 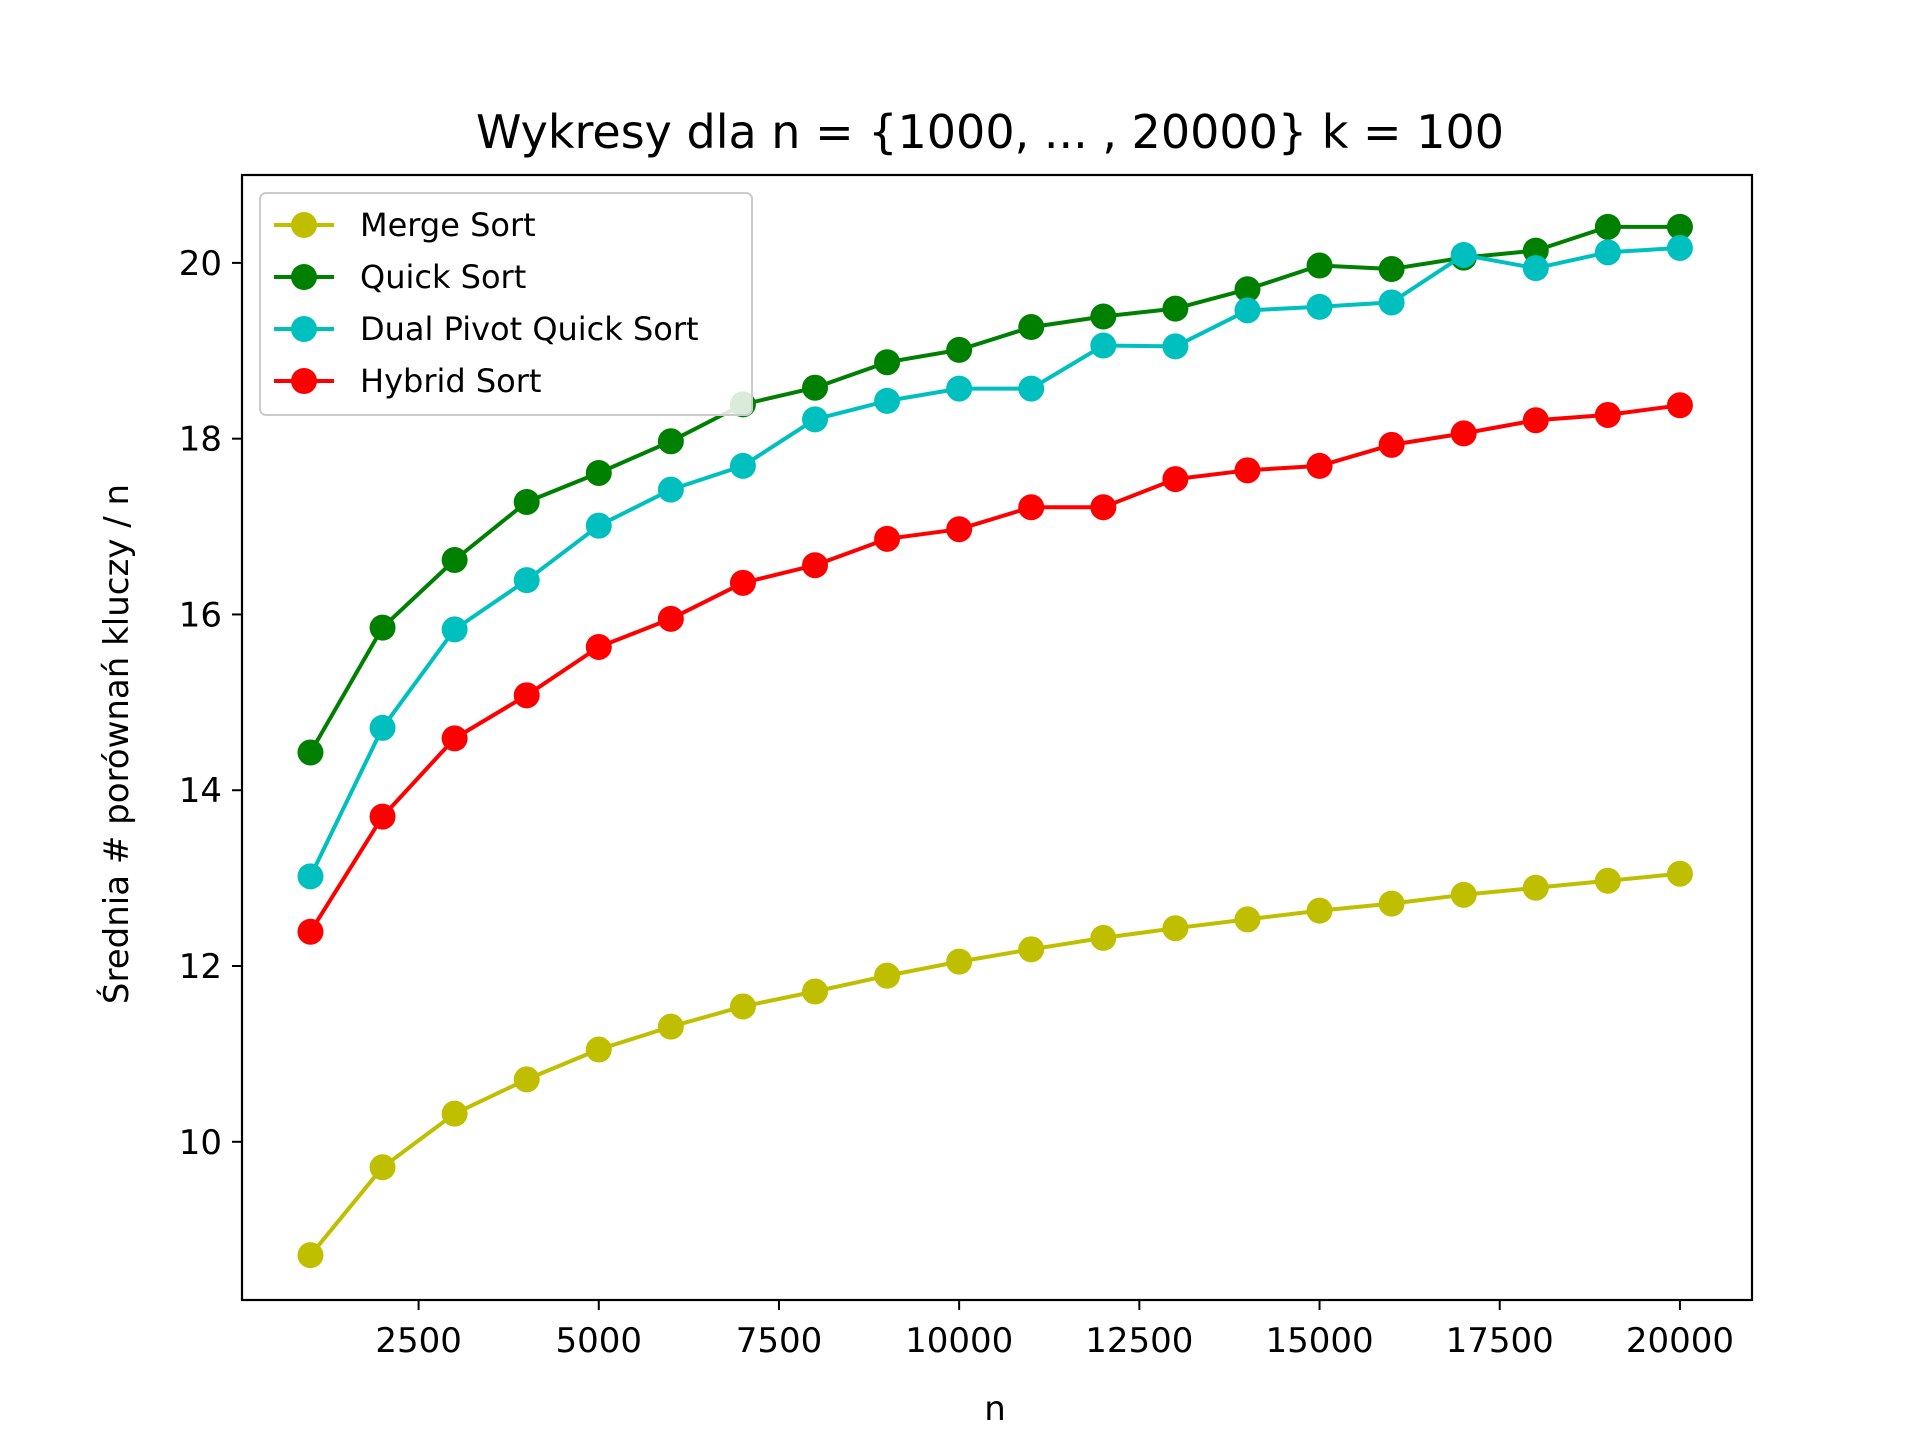 I want to click on legend-box, so click(x=506, y=304).